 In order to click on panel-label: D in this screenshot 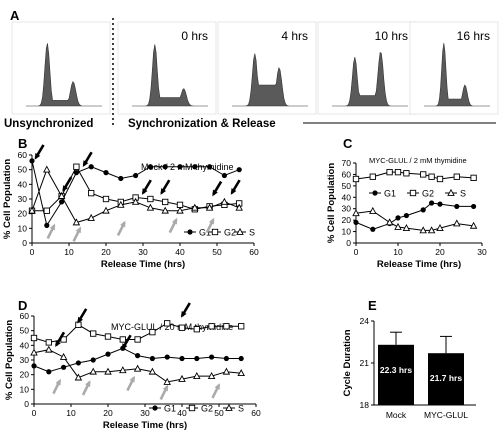, I will do `click(22, 305)`.